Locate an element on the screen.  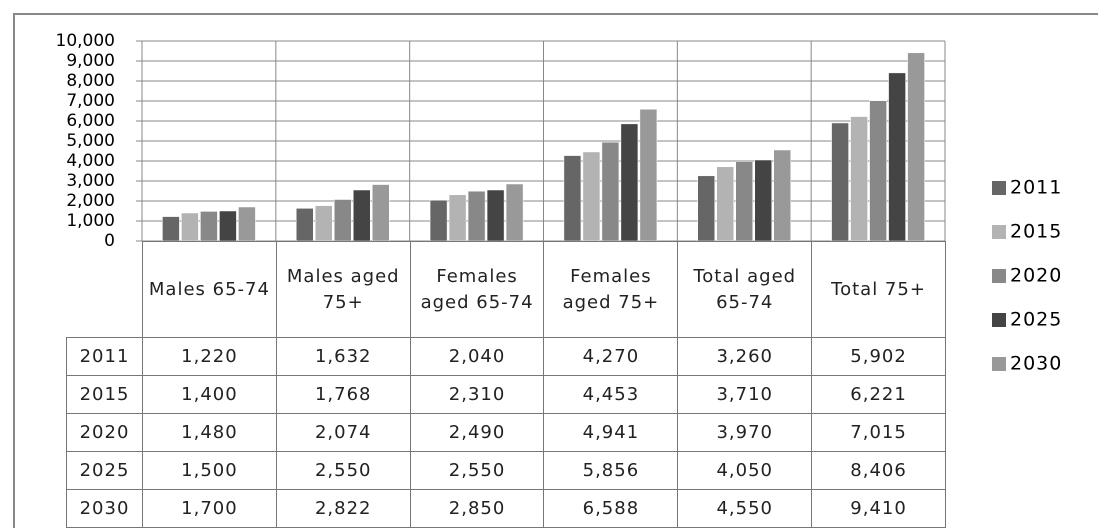
y-tick-label: 8,000 is located at coordinates (90, 81).